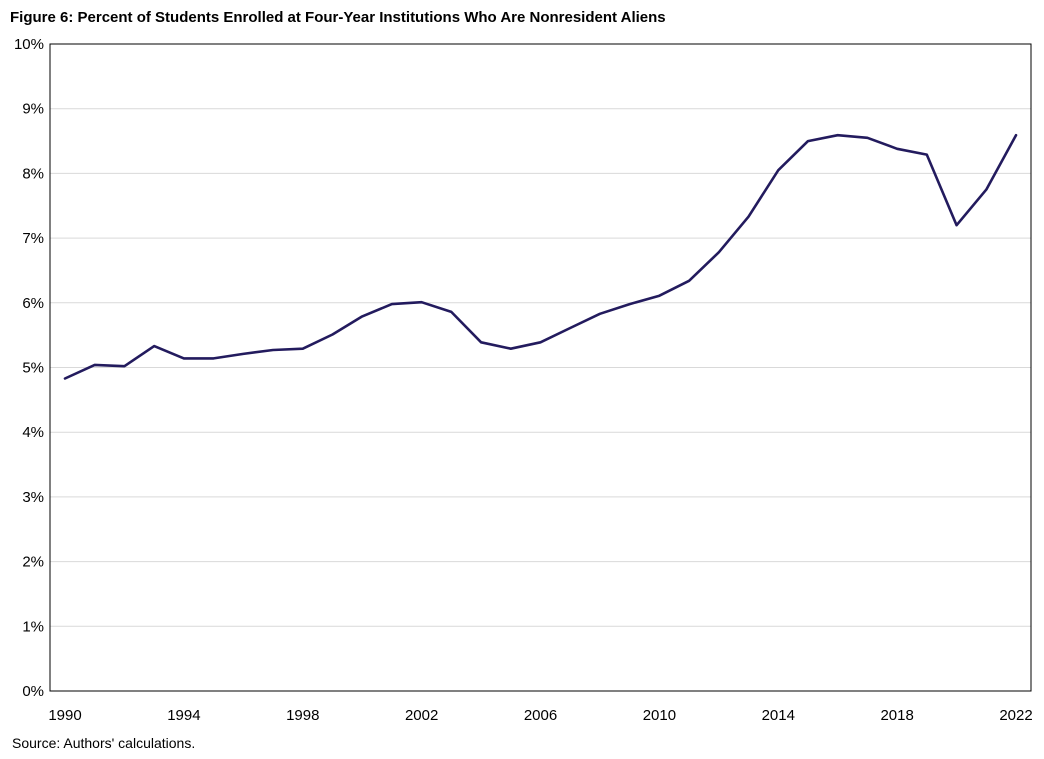 This screenshot has height=759, width=1044. I want to click on y-tick-label: 7%, so click(33, 238).